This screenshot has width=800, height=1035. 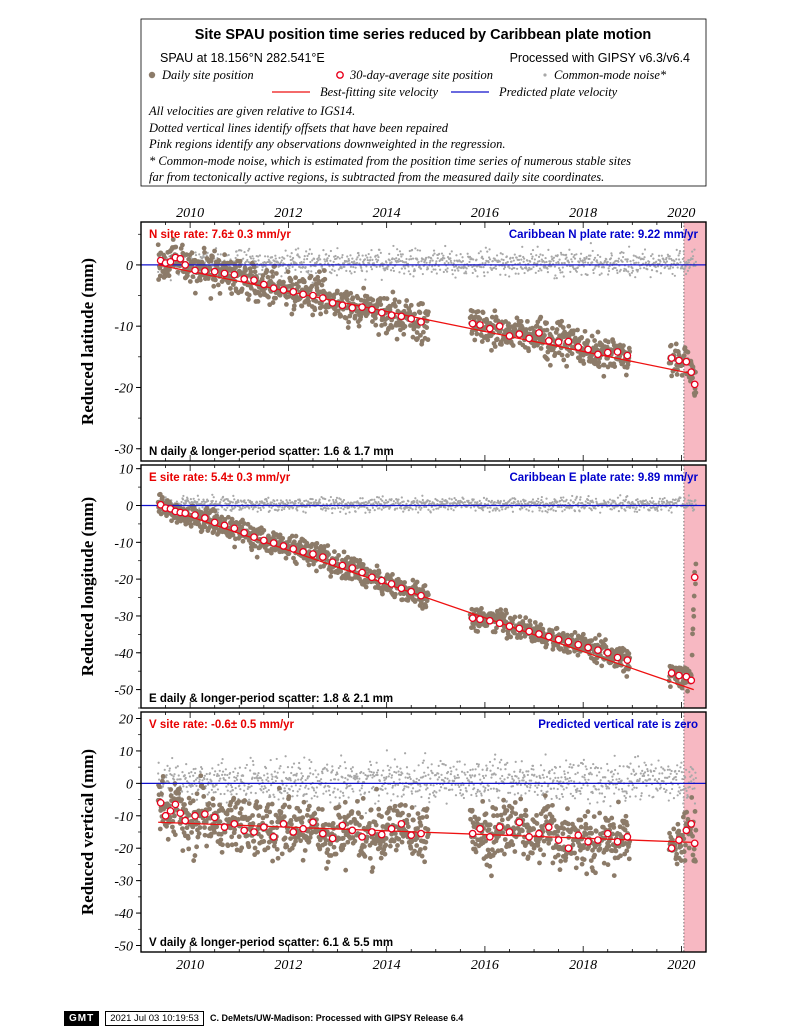 I want to click on downweighted-region, so click(x=694, y=341).